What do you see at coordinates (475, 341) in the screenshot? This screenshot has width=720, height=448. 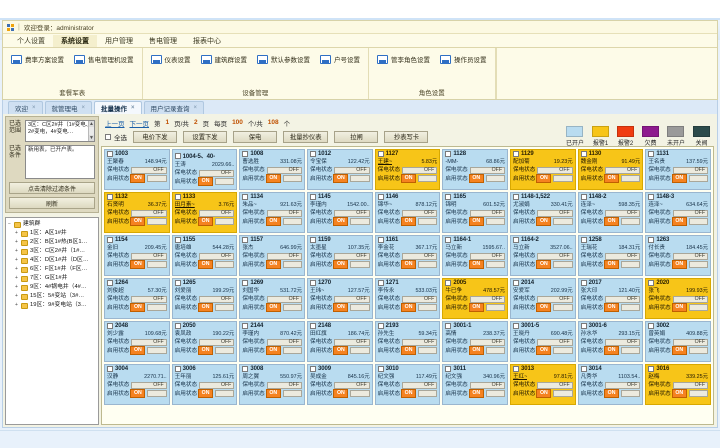 I see `meter-cell: 3001-1 高情 238.37元 保电状态 OFF 启用状态 ON` at bounding box center [475, 341].